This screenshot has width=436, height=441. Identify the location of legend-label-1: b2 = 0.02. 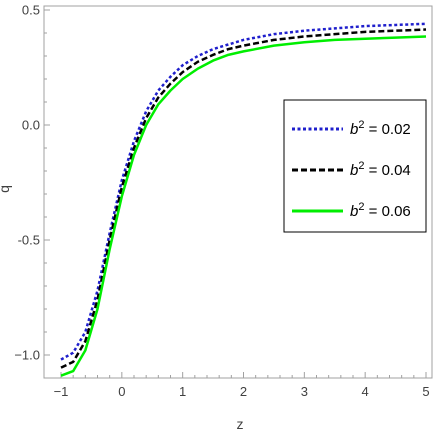
(380, 128).